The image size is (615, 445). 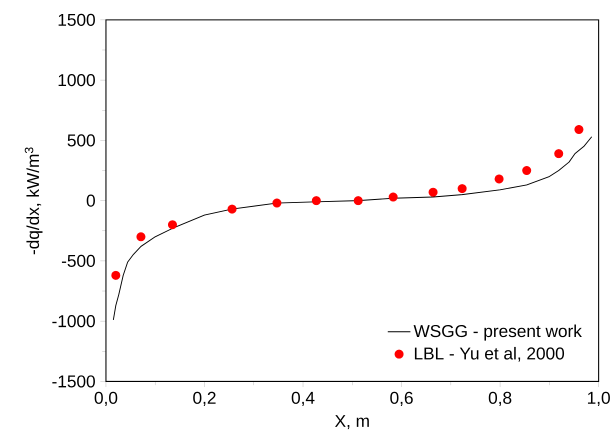 I want to click on y-tick-label: 500, so click(x=81, y=140).